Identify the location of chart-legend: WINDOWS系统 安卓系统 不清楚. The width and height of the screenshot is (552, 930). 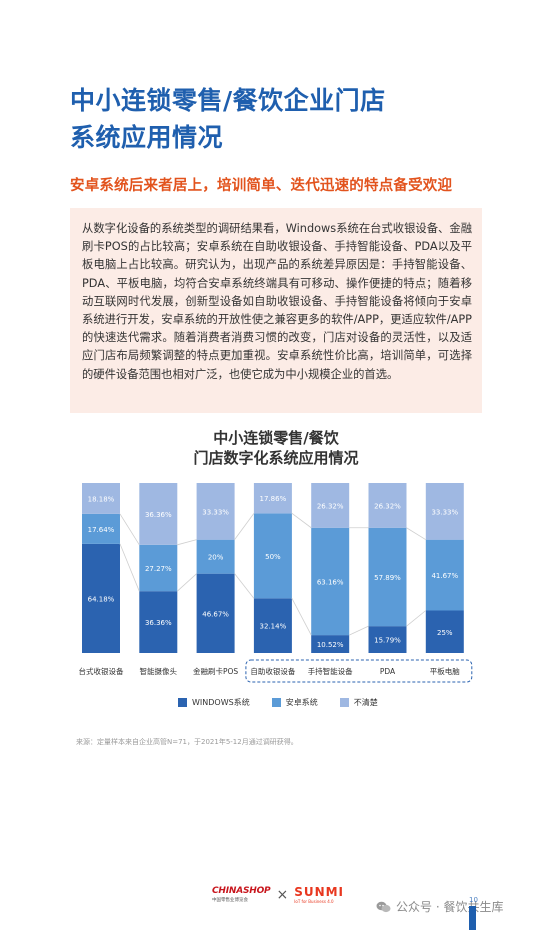
(289, 702).